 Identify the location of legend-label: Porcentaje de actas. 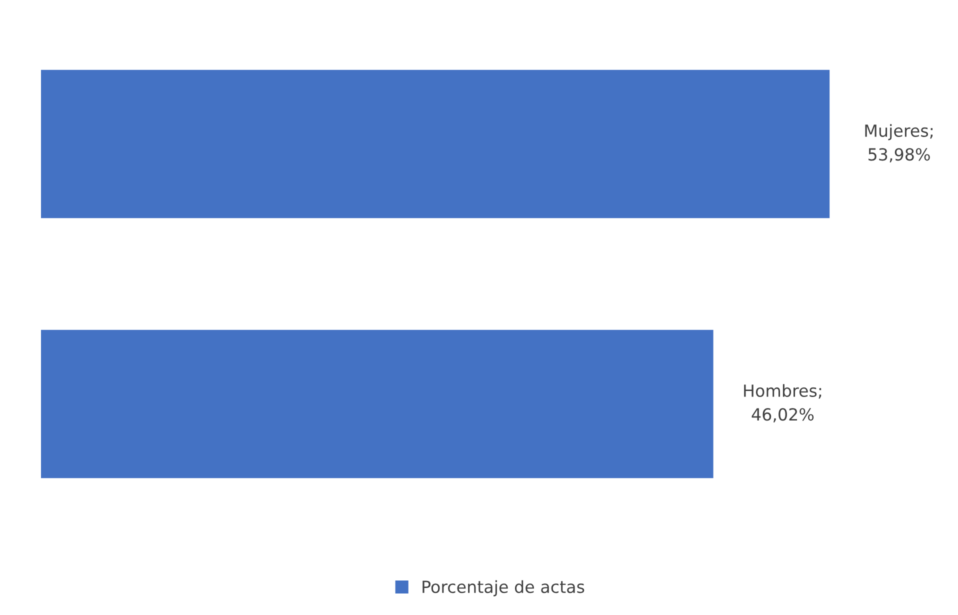
(503, 588).